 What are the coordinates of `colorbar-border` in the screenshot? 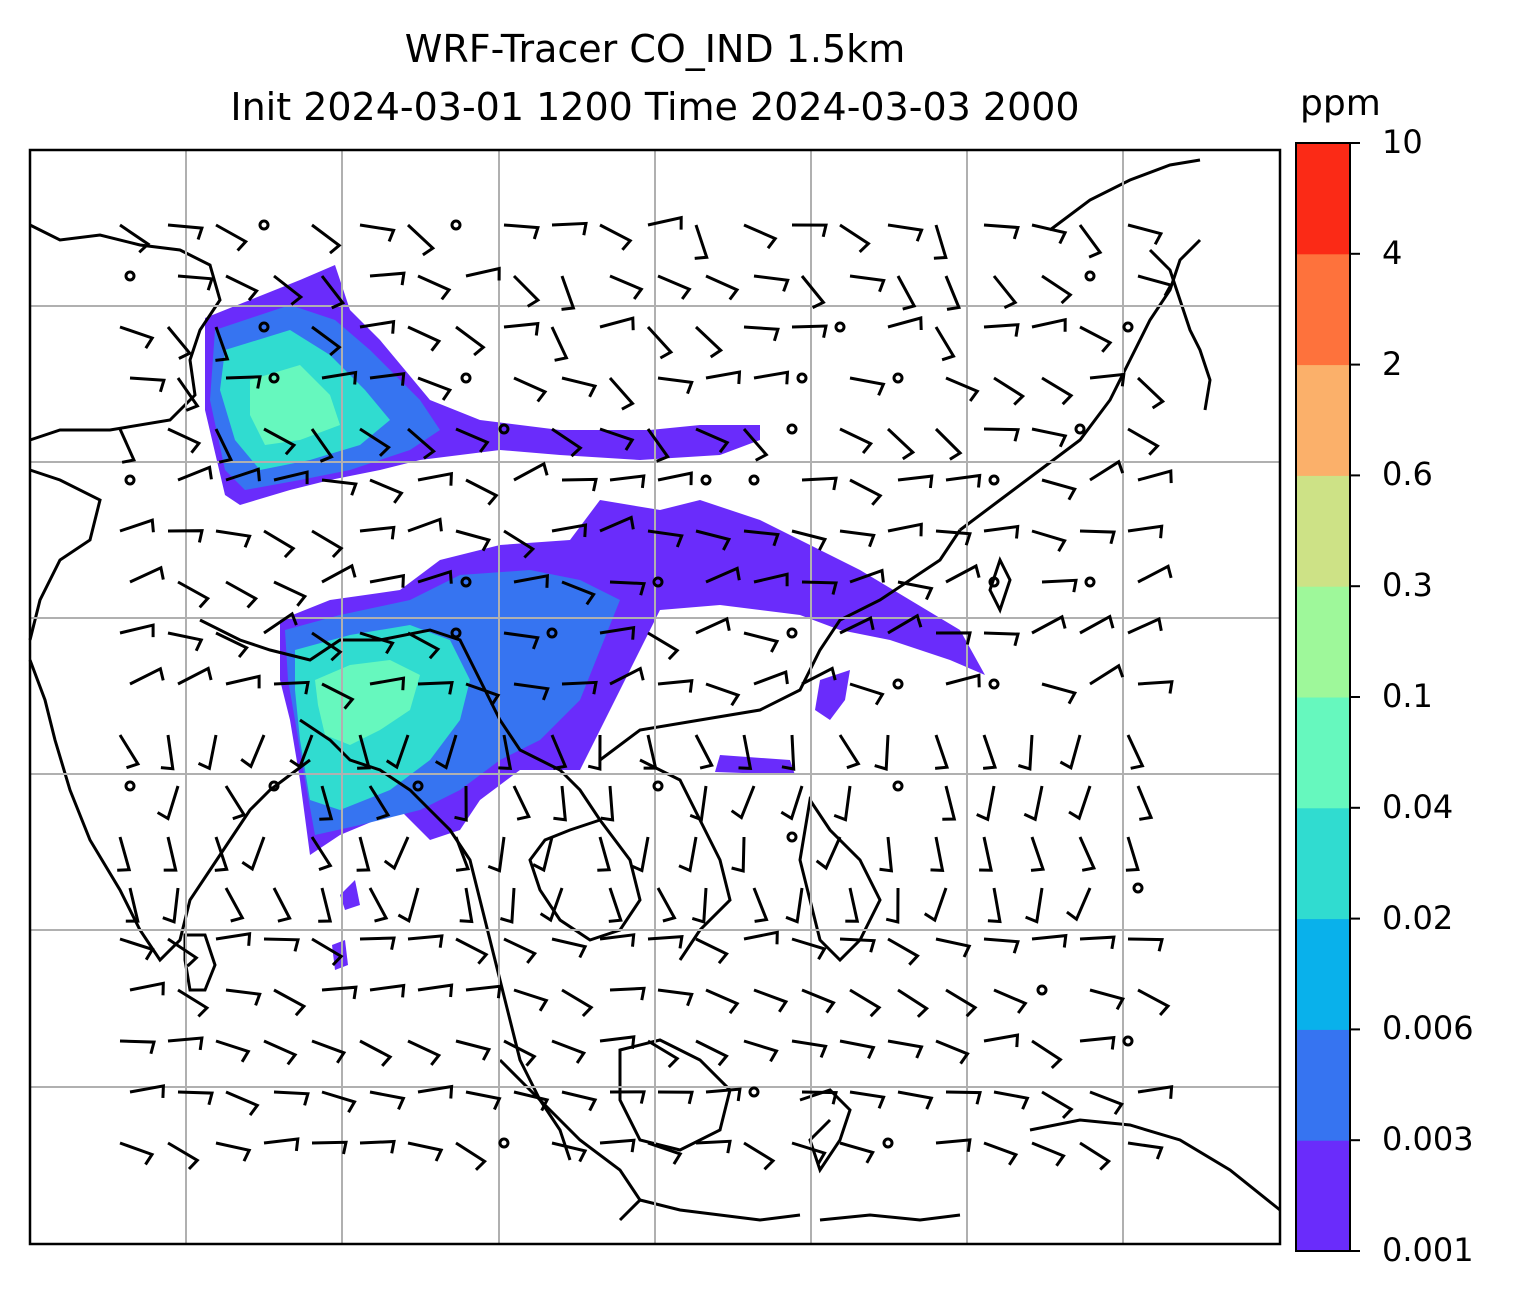 It's located at (1323, 697).